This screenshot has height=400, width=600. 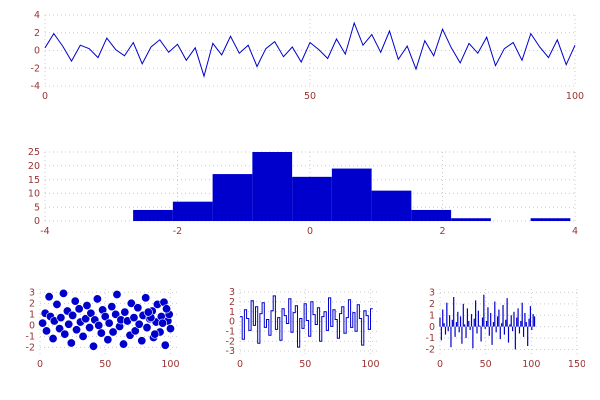 What do you see at coordinates (230, 351) in the screenshot?
I see `y-tick-label: -3` at bounding box center [230, 351].